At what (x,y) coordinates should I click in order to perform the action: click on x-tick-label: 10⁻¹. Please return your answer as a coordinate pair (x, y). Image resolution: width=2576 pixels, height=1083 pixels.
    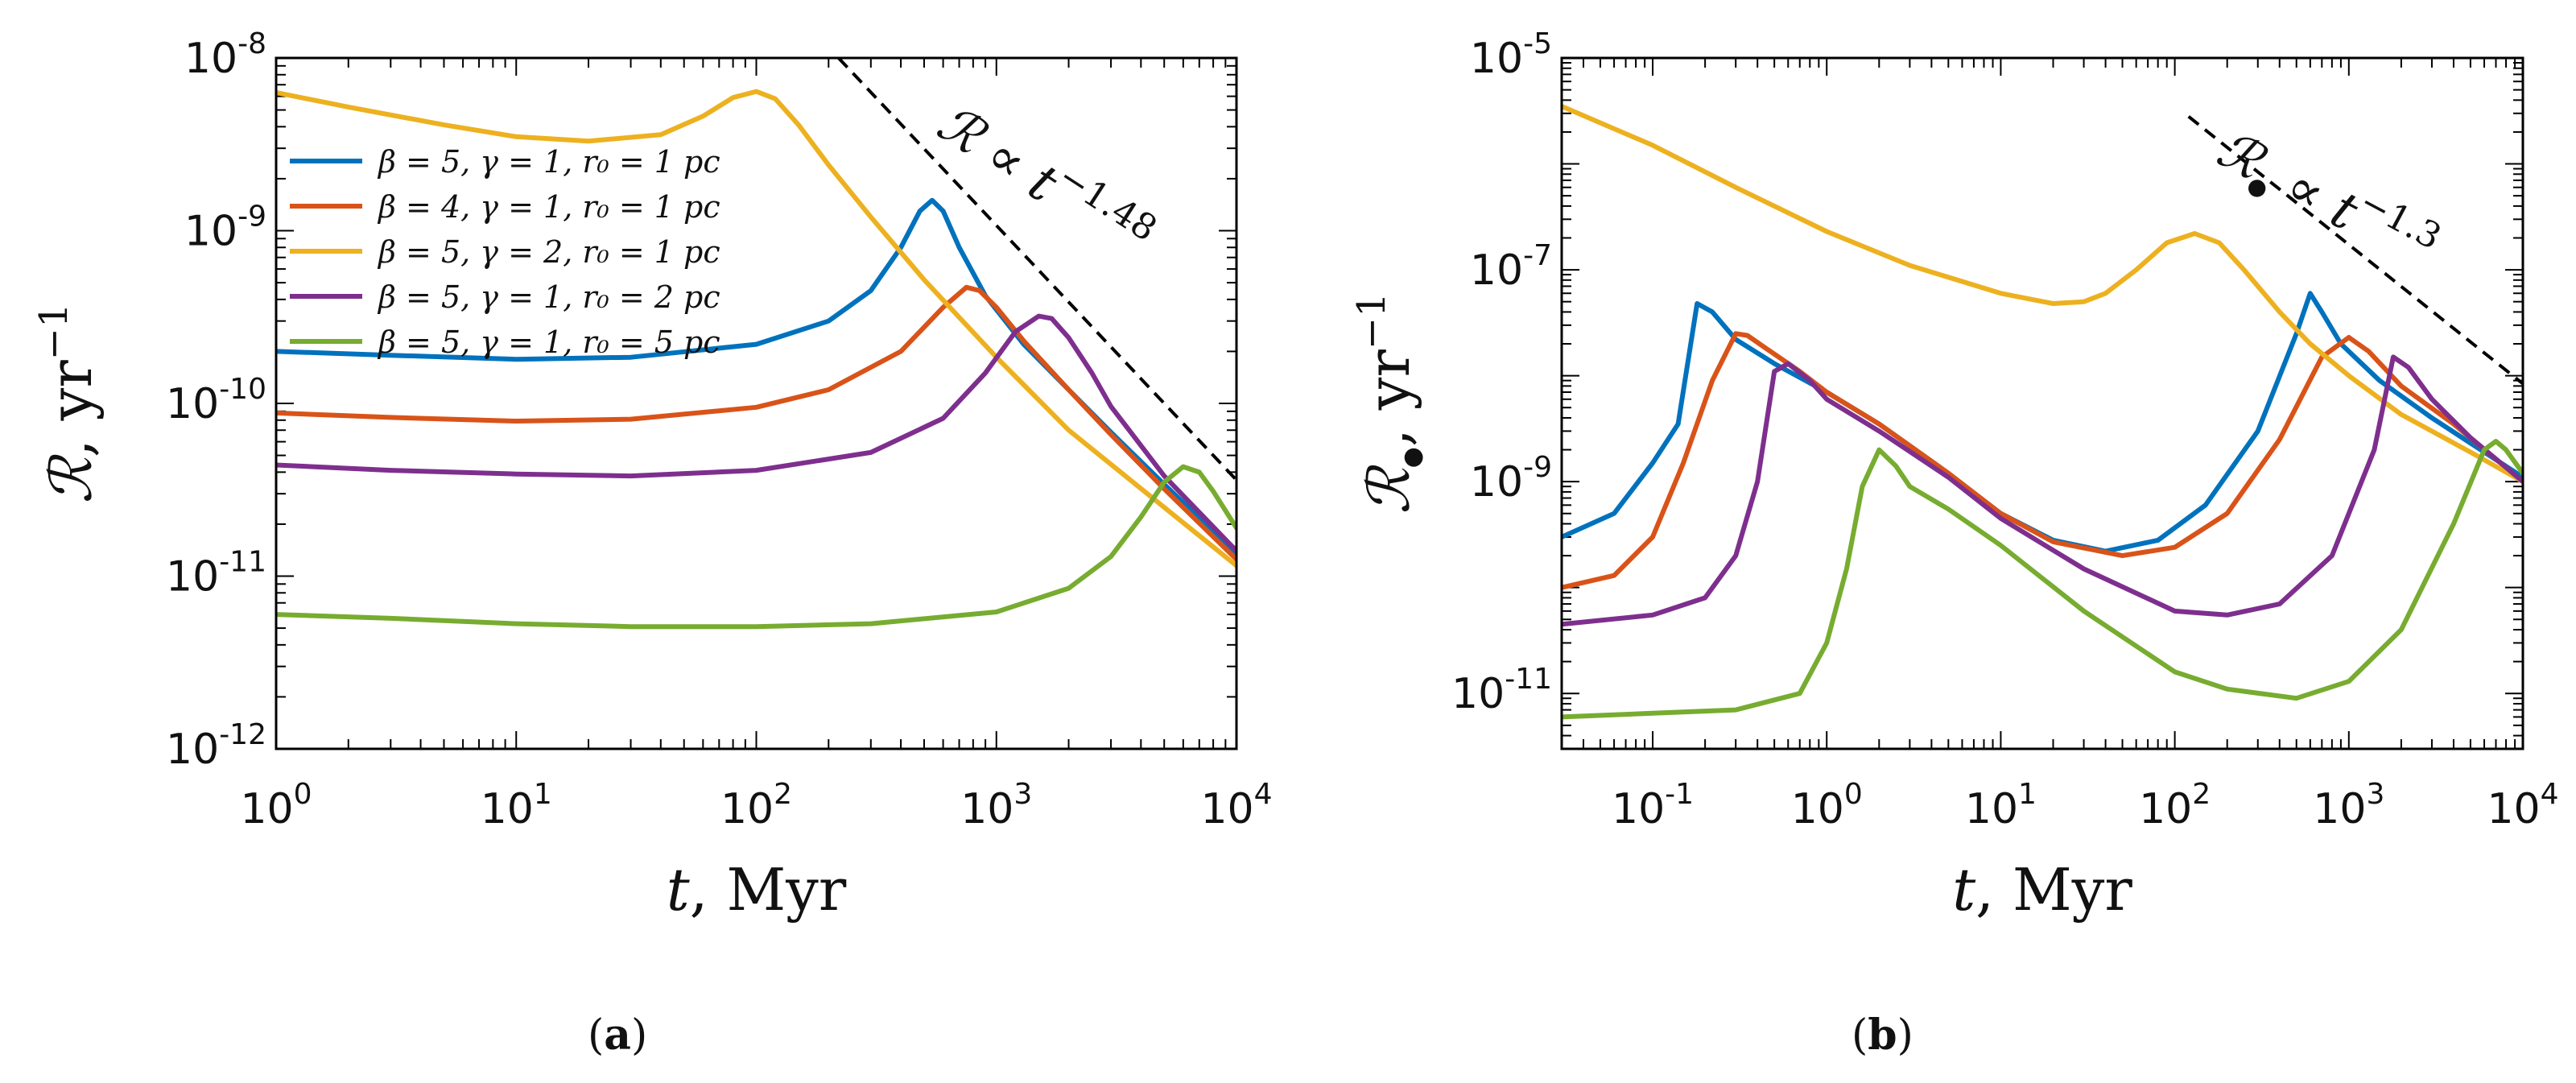
    Looking at the image, I should click on (1653, 805).